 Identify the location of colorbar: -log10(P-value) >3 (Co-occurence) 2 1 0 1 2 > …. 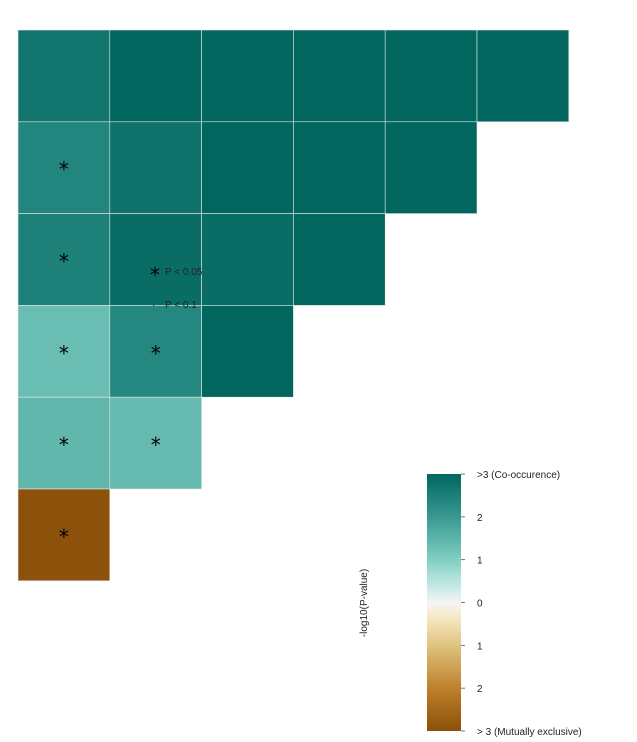
(470, 604).